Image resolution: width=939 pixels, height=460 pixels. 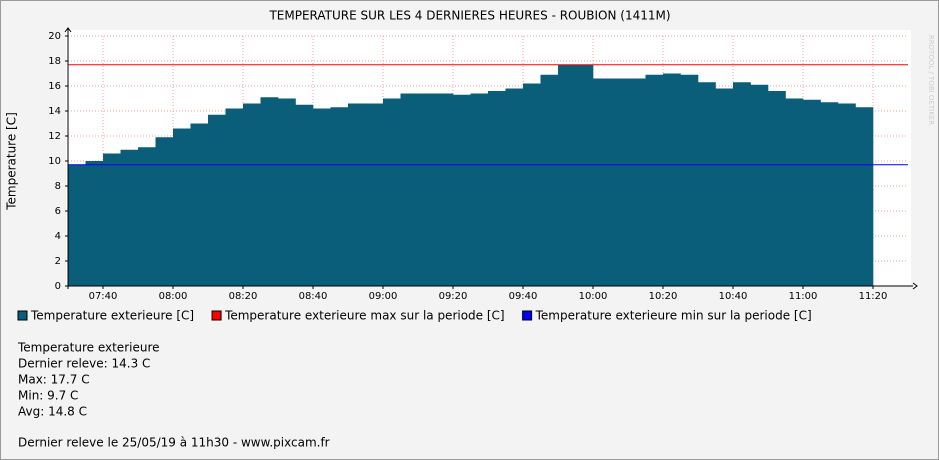 What do you see at coordinates (383, 296) in the screenshot?
I see `x-tick-label: 09:00` at bounding box center [383, 296].